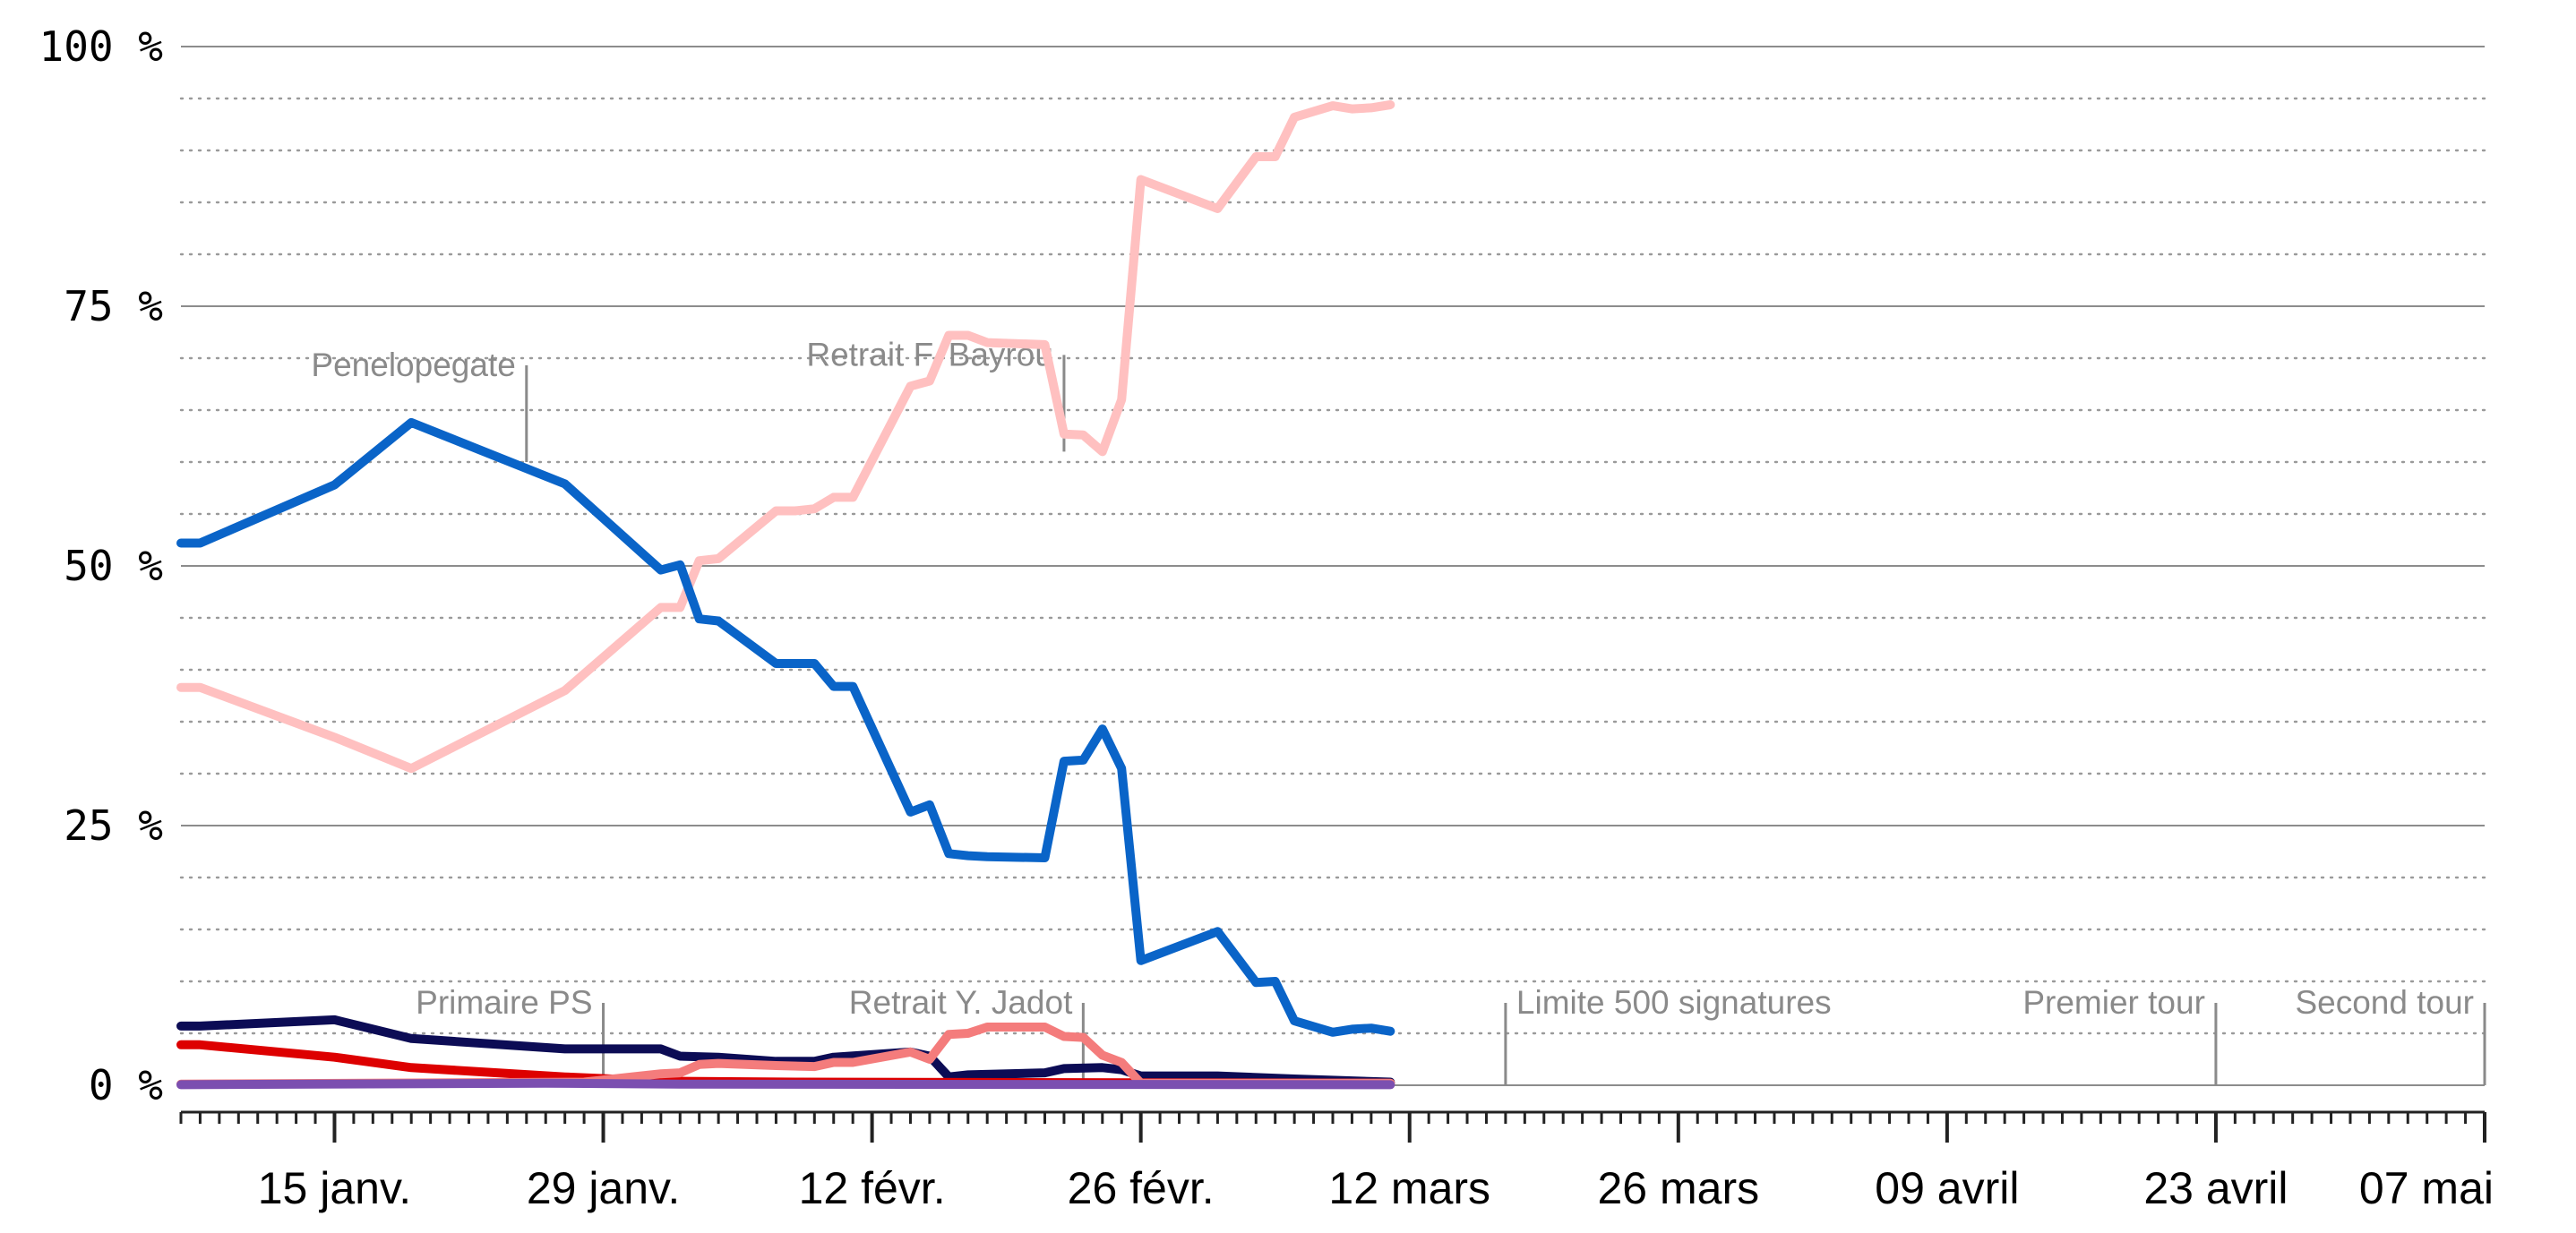 Image resolution: width=2576 pixels, height=1233 pixels. I want to click on x-tick-label: 07 mai, so click(2426, 1188).